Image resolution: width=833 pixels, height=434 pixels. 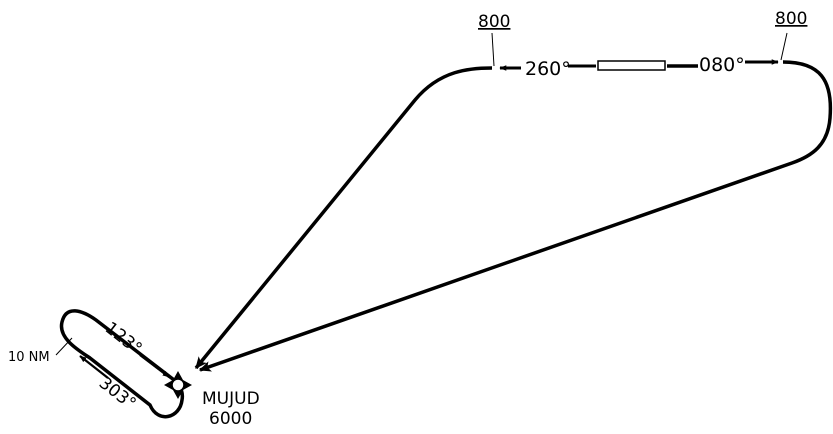 What do you see at coordinates (494, 22) in the screenshot?
I see `altitude-left-label: 800` at bounding box center [494, 22].